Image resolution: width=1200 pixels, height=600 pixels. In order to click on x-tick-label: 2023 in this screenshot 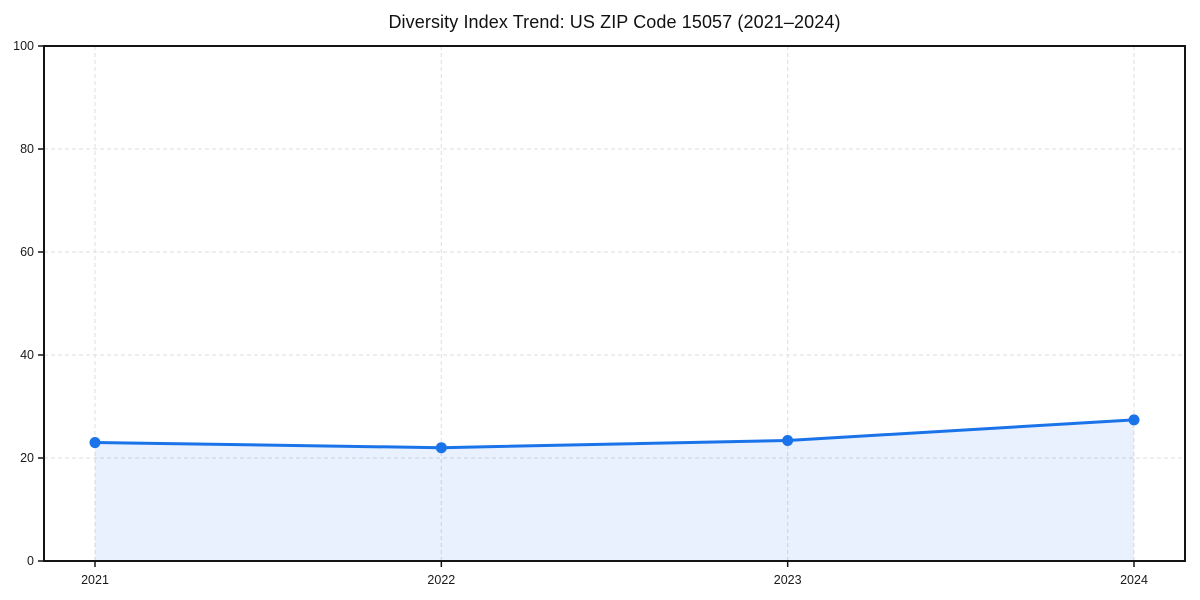, I will do `click(788, 580)`.